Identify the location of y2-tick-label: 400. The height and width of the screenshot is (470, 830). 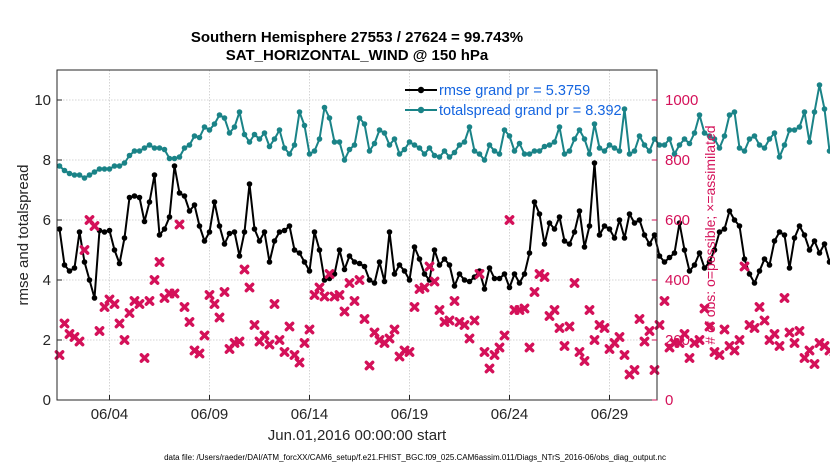
(677, 280).